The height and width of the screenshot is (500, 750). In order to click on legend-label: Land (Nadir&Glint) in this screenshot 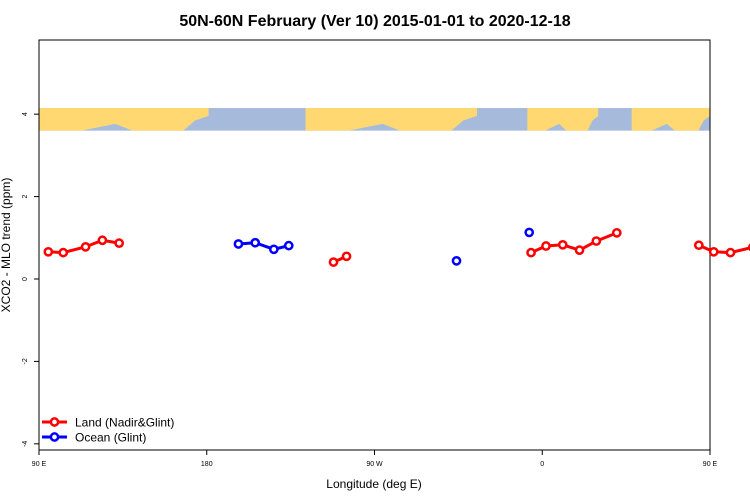, I will do `click(124, 423)`.